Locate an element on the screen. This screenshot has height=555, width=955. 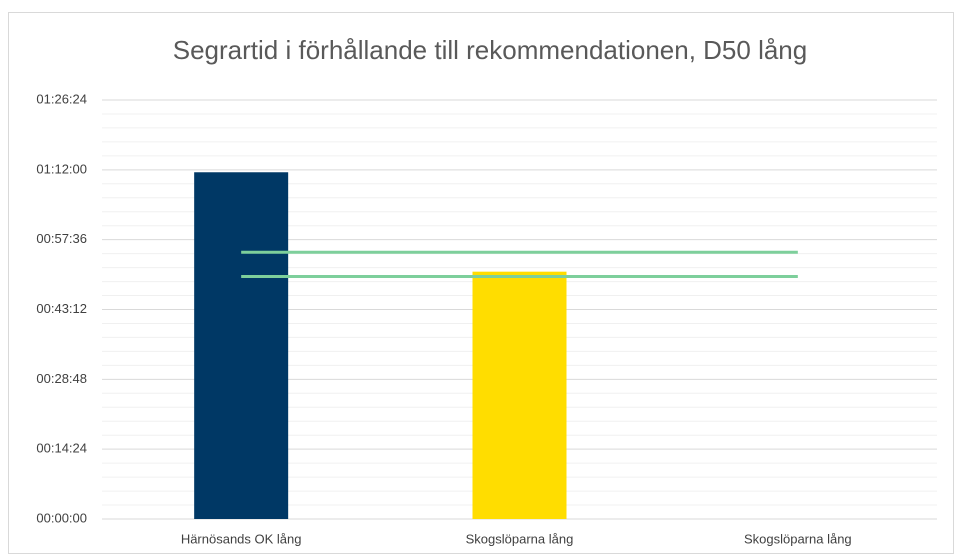
y-tick-label: 00:43:12 is located at coordinates (61, 308).